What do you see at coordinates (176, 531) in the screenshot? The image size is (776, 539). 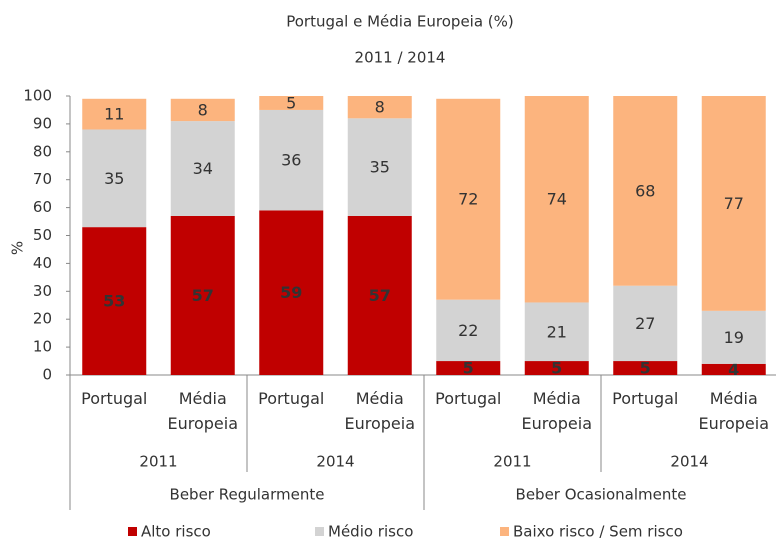 I see `legend-label: Alto risco` at bounding box center [176, 531].